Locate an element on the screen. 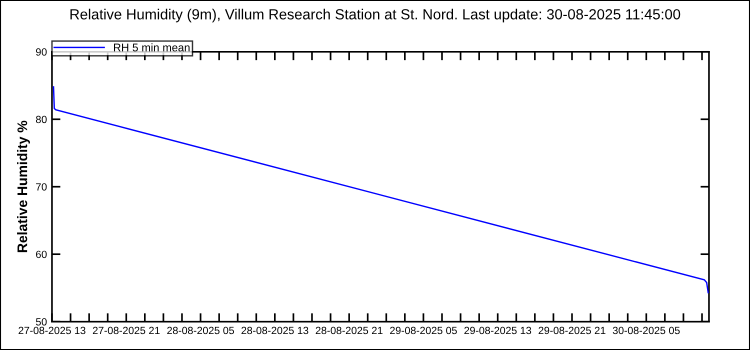 This screenshot has width=750, height=350. x-tick-label: 30-08-2025 05 is located at coordinates (646, 330).